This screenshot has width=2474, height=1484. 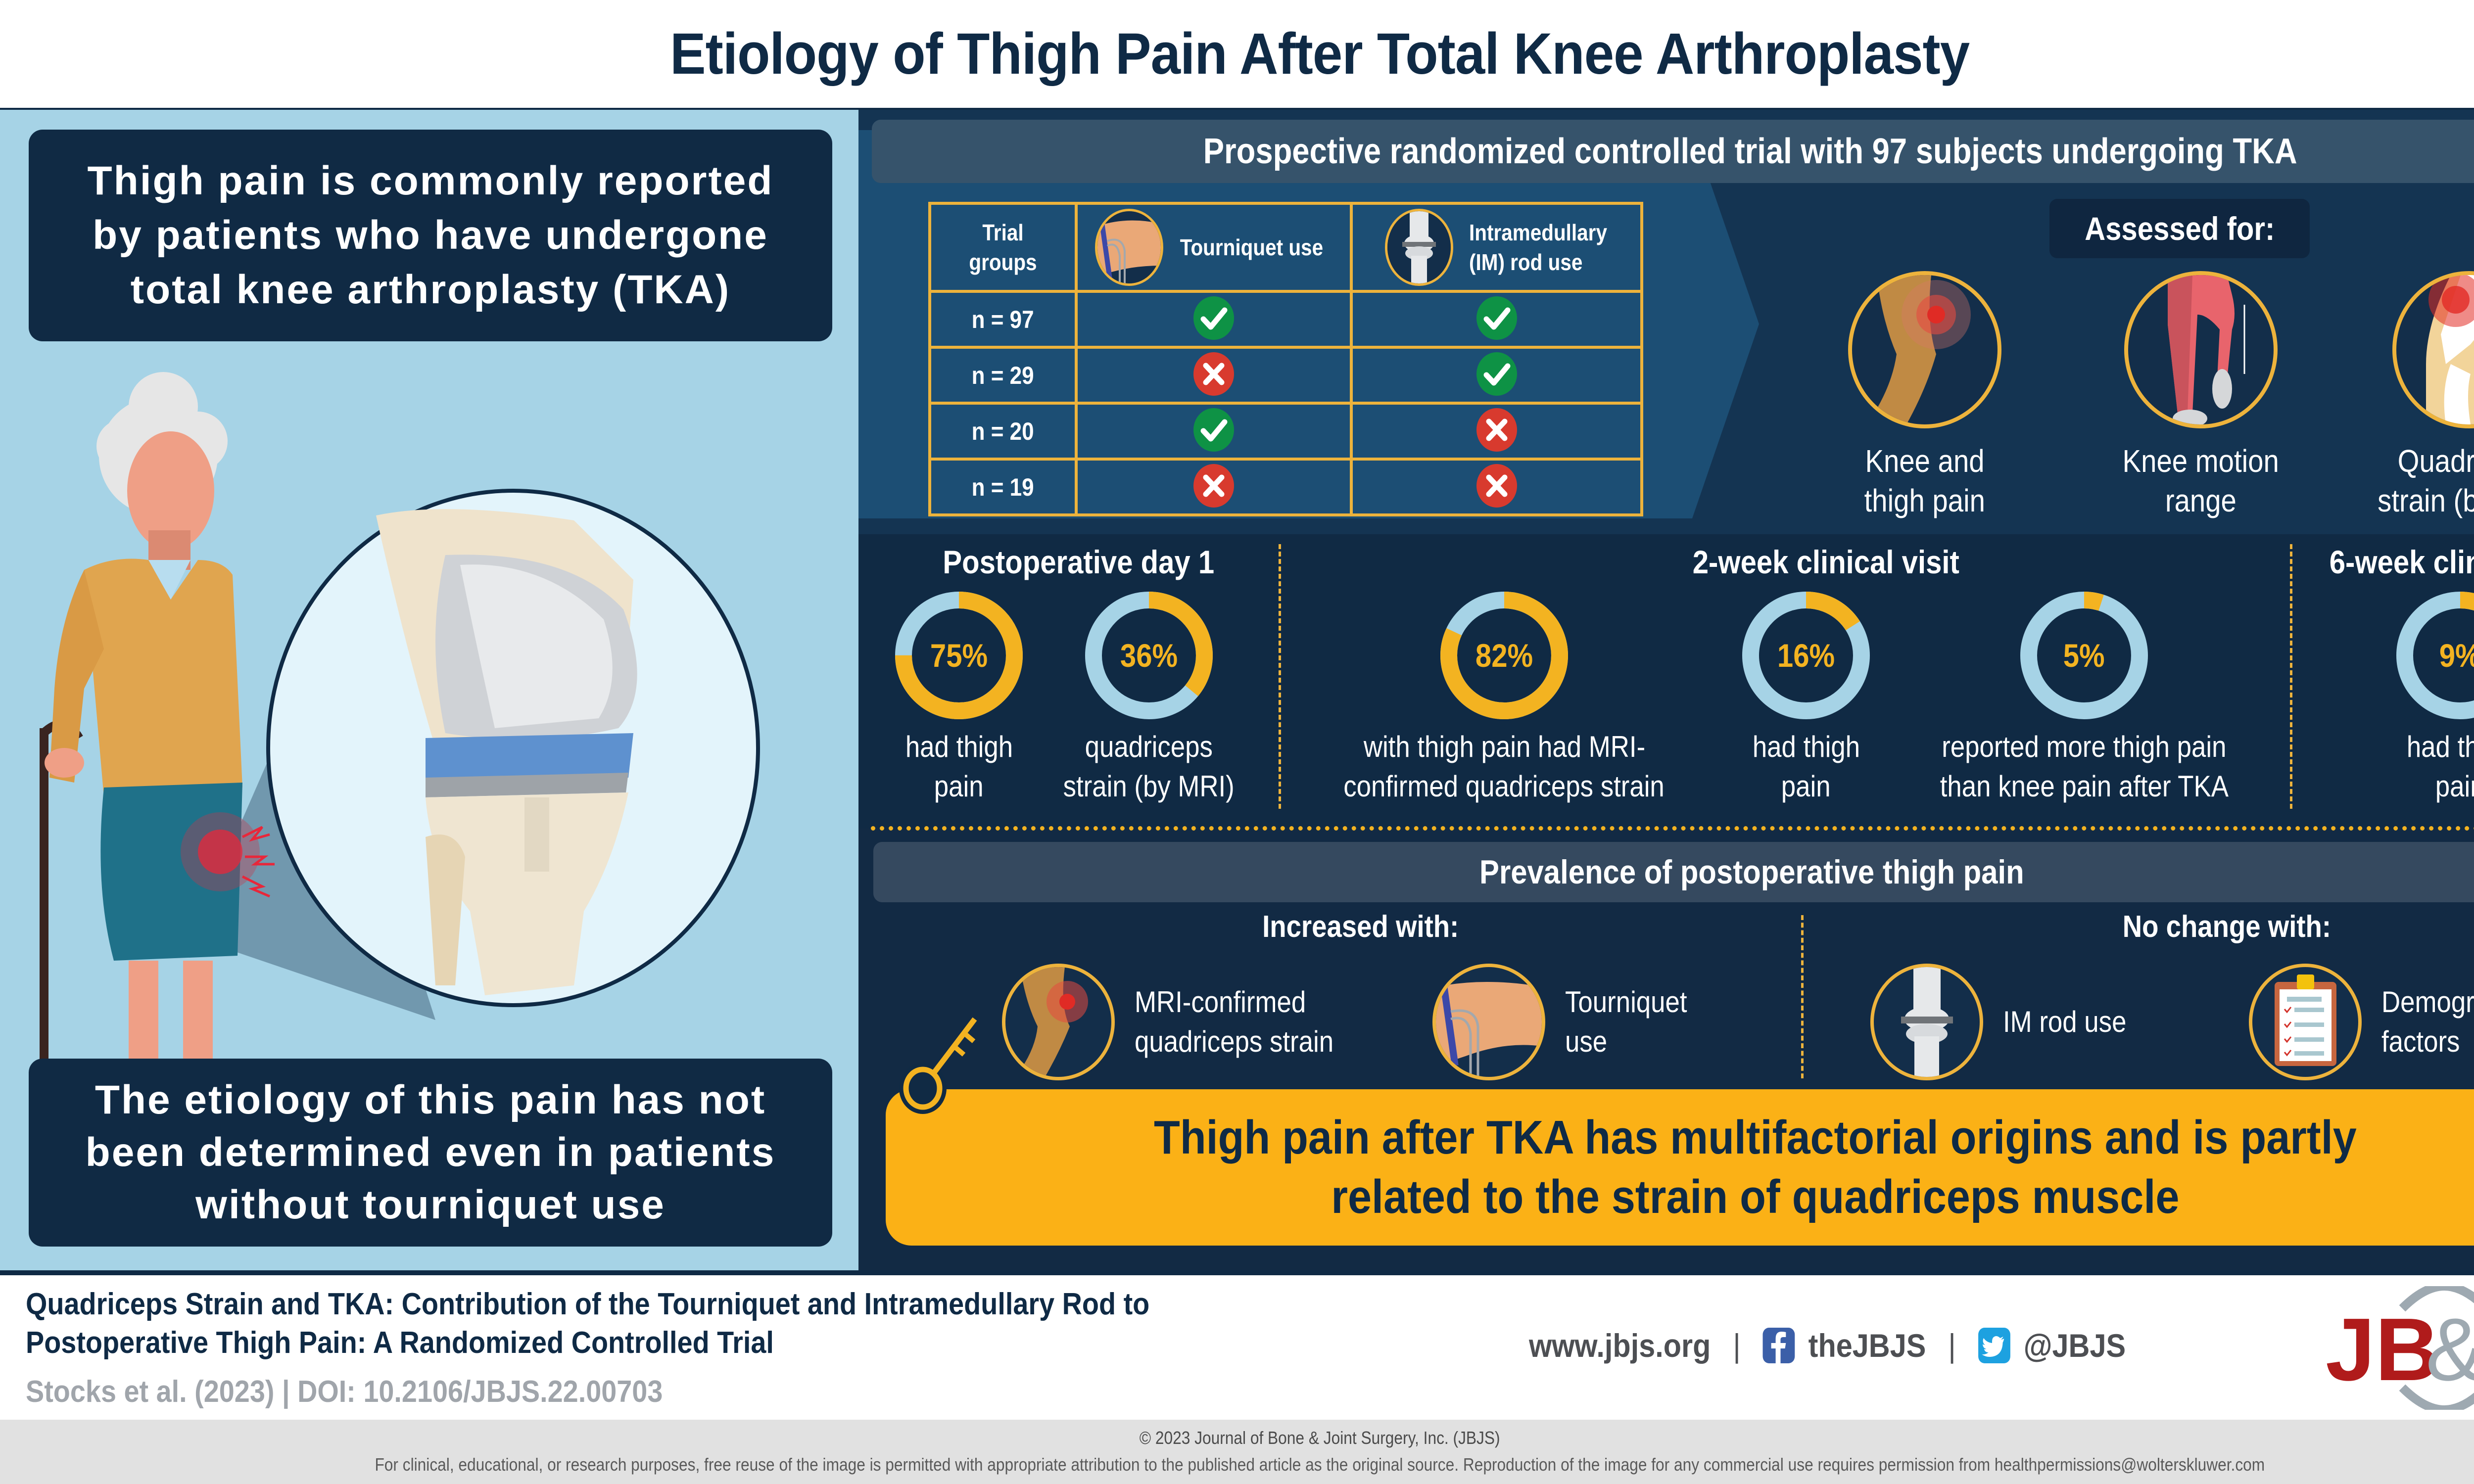 What do you see at coordinates (1003, 247) in the screenshot?
I see `header-trial-groups: Trial groups` at bounding box center [1003, 247].